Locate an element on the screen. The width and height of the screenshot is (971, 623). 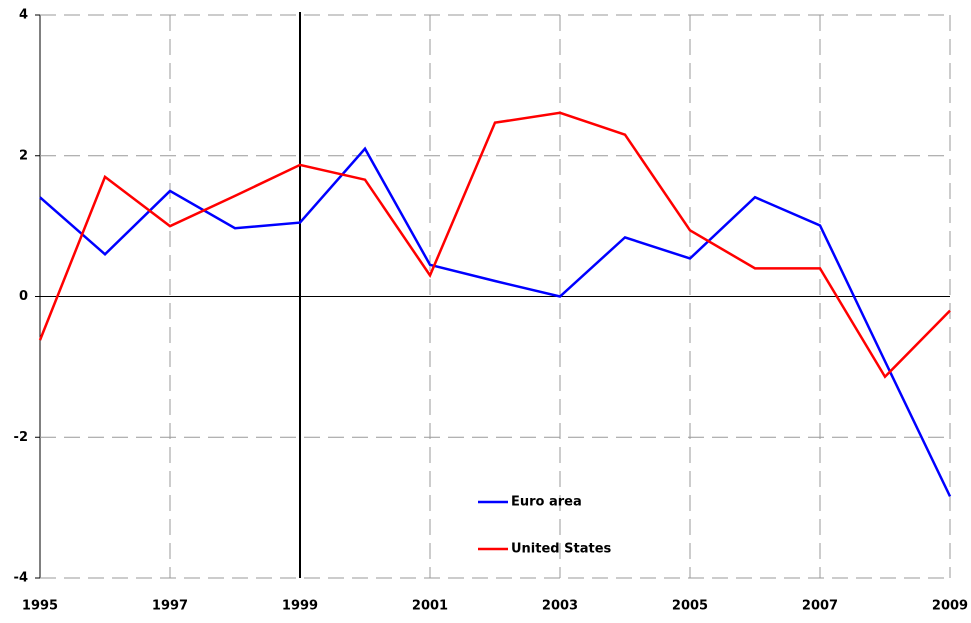
y-tick-label: 0 is located at coordinates (23, 296).